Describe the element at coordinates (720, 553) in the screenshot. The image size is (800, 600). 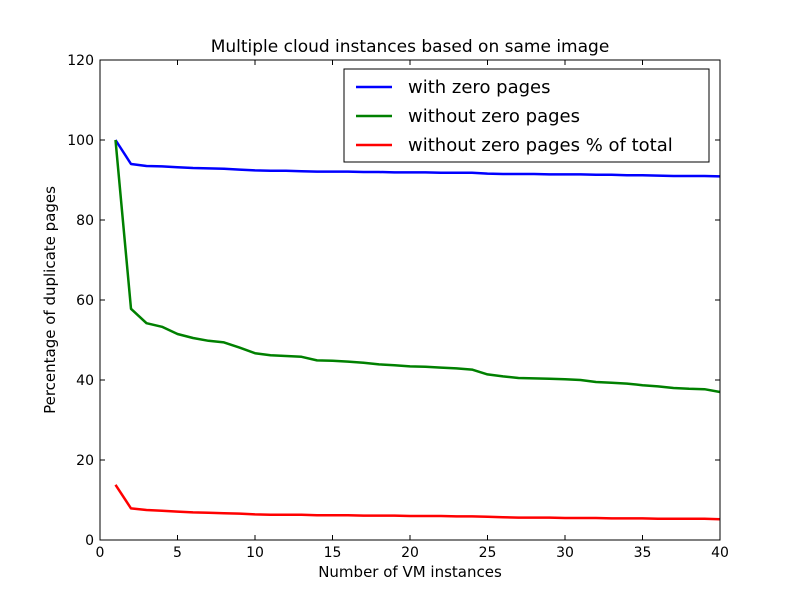
I see `x-tick-label: 40` at that location.